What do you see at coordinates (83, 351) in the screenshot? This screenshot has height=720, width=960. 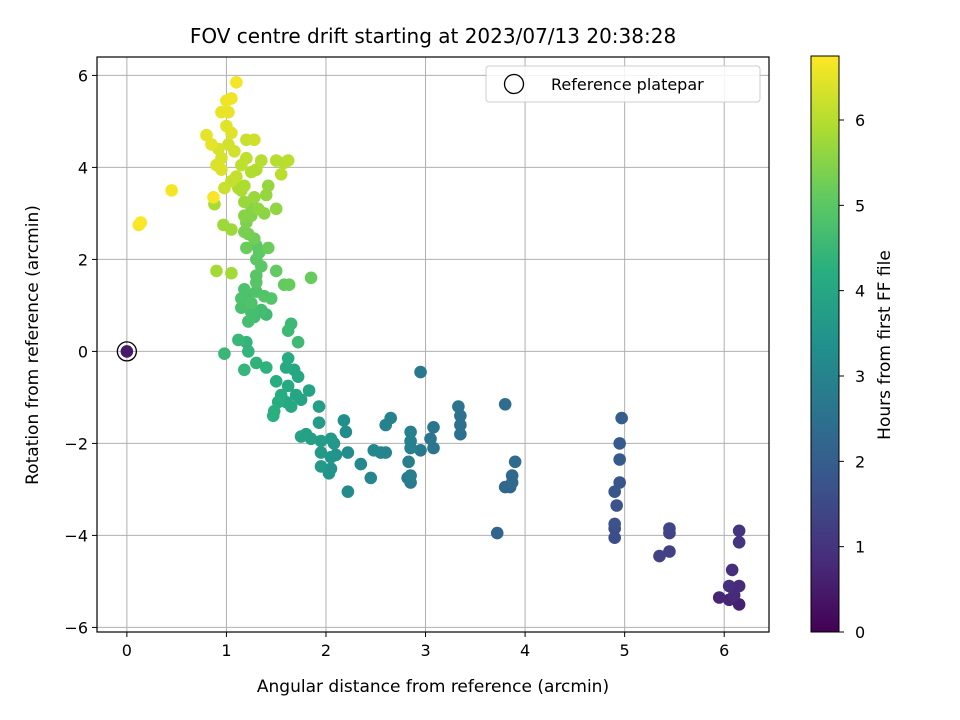 I see `y-tick-label-3: 0` at bounding box center [83, 351].